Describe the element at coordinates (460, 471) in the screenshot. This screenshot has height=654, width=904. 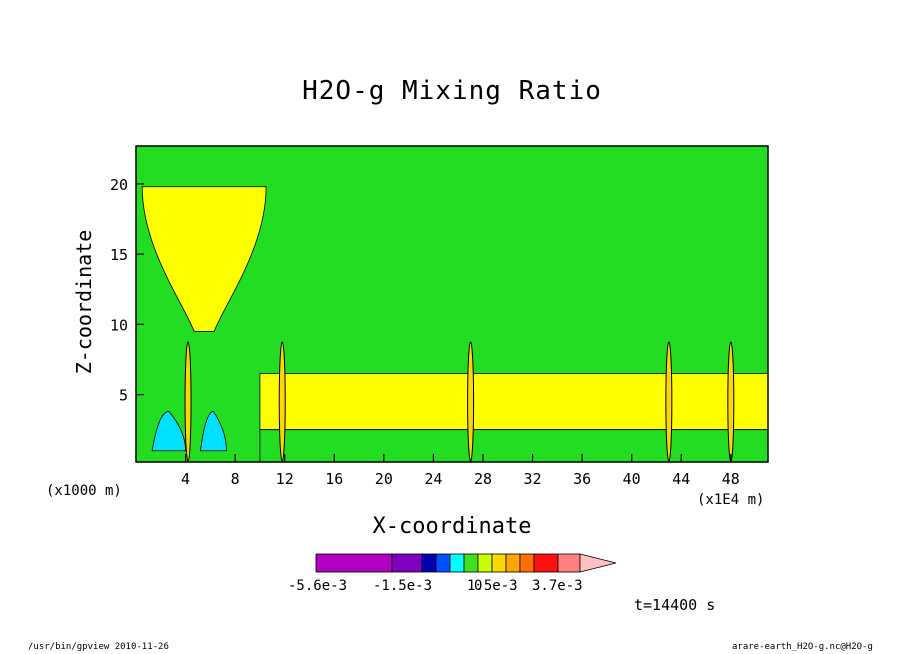
I see `x-ticks: 4 8 12 16 20 24 28 32 36 40 44 48` at that location.